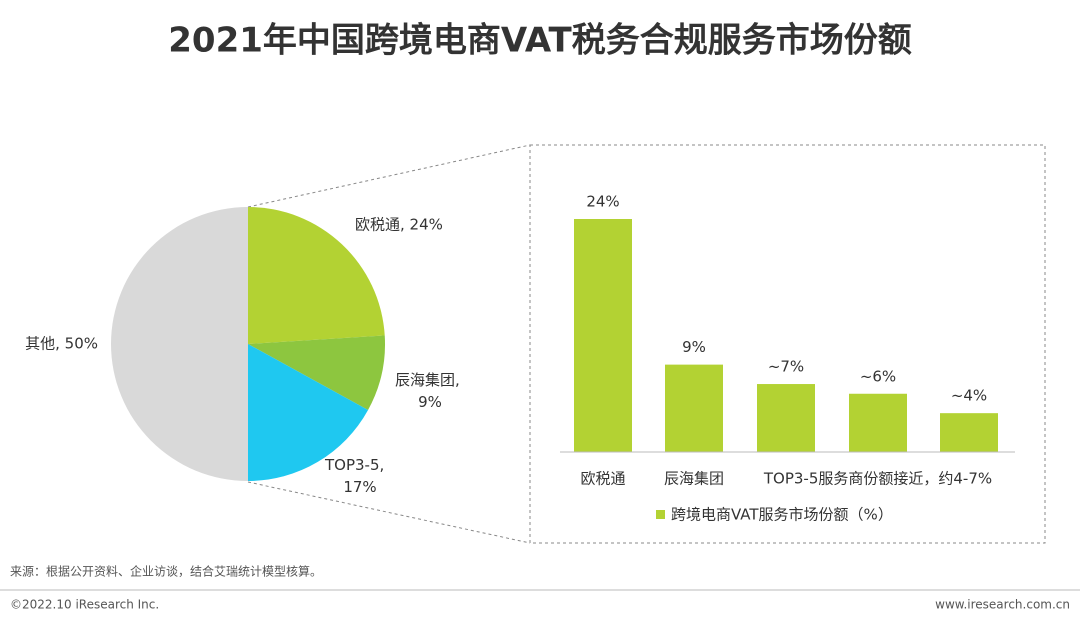 This screenshot has height=624, width=1080. What do you see at coordinates (354, 476) in the screenshot?
I see `pie-label: TOP3-5, 17%` at bounding box center [354, 476].